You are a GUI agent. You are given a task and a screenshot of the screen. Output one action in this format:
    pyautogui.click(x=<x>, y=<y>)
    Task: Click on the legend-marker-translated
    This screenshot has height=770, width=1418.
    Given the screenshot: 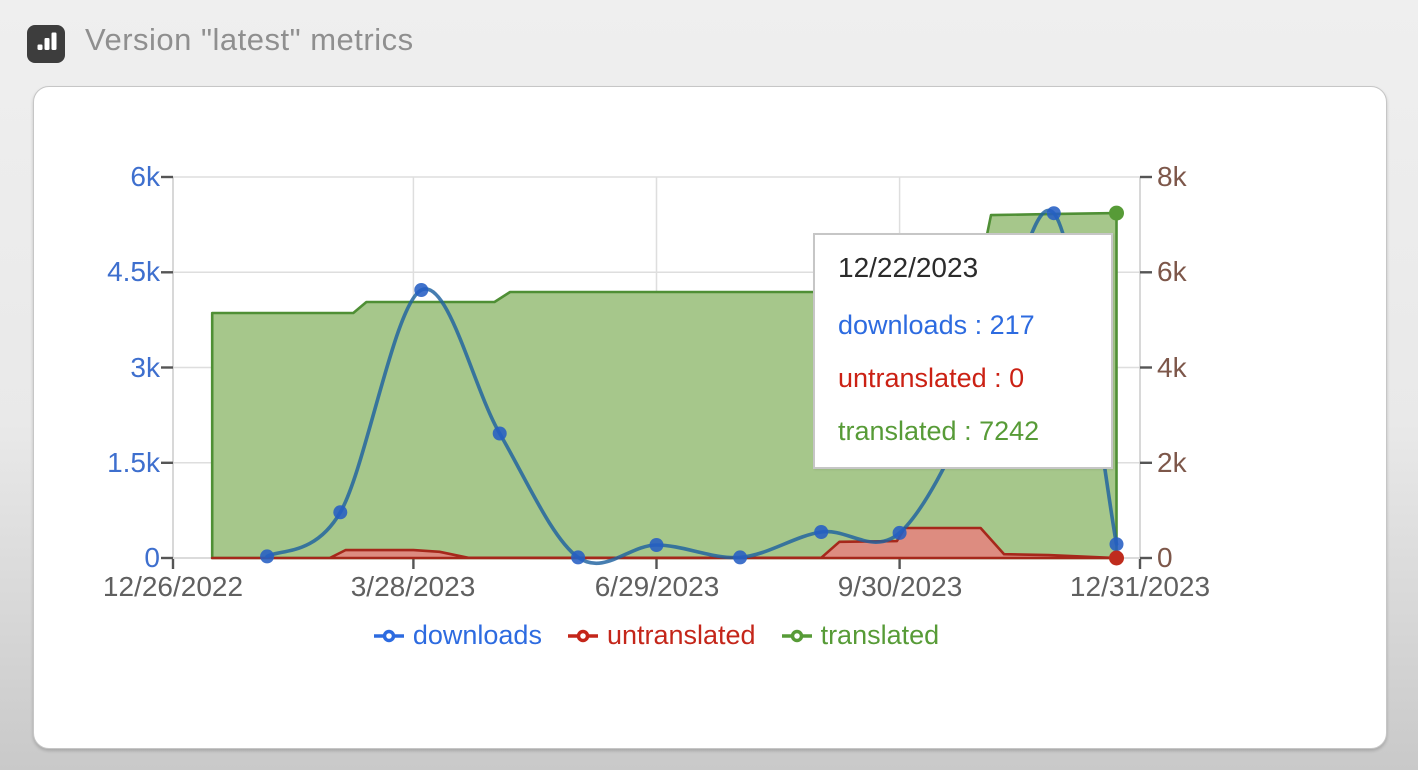 What is the action you would take?
    pyautogui.click(x=796, y=635)
    